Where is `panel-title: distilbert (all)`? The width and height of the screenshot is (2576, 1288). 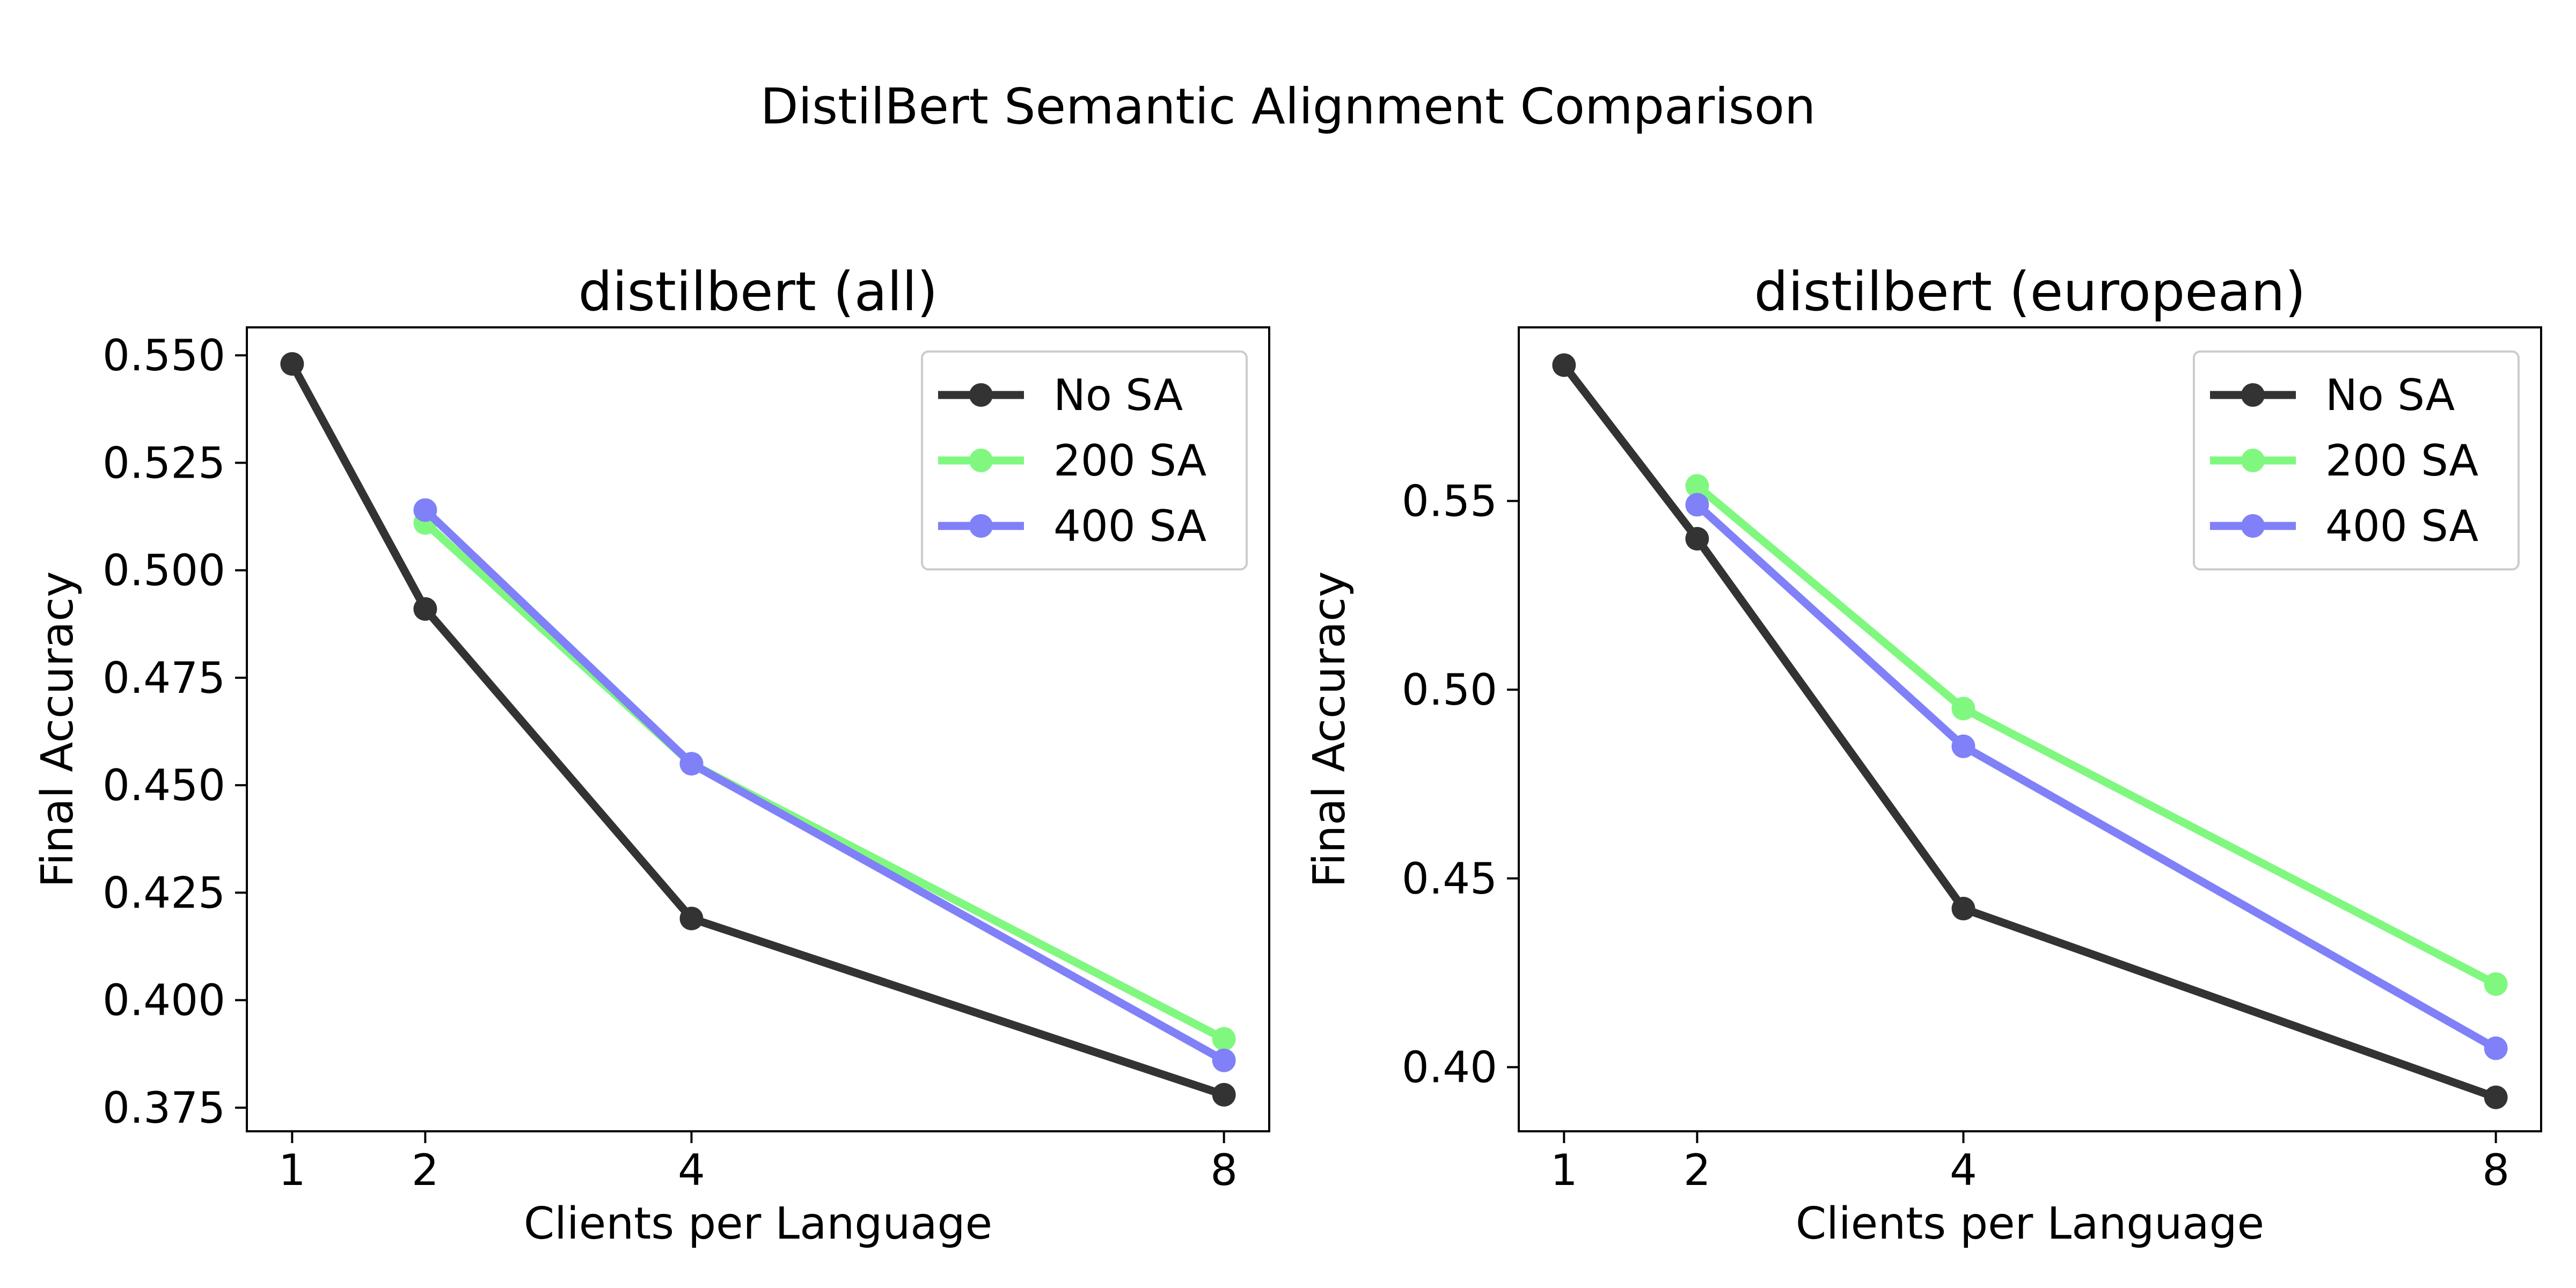
panel-title: distilbert (all) is located at coordinates (758, 291).